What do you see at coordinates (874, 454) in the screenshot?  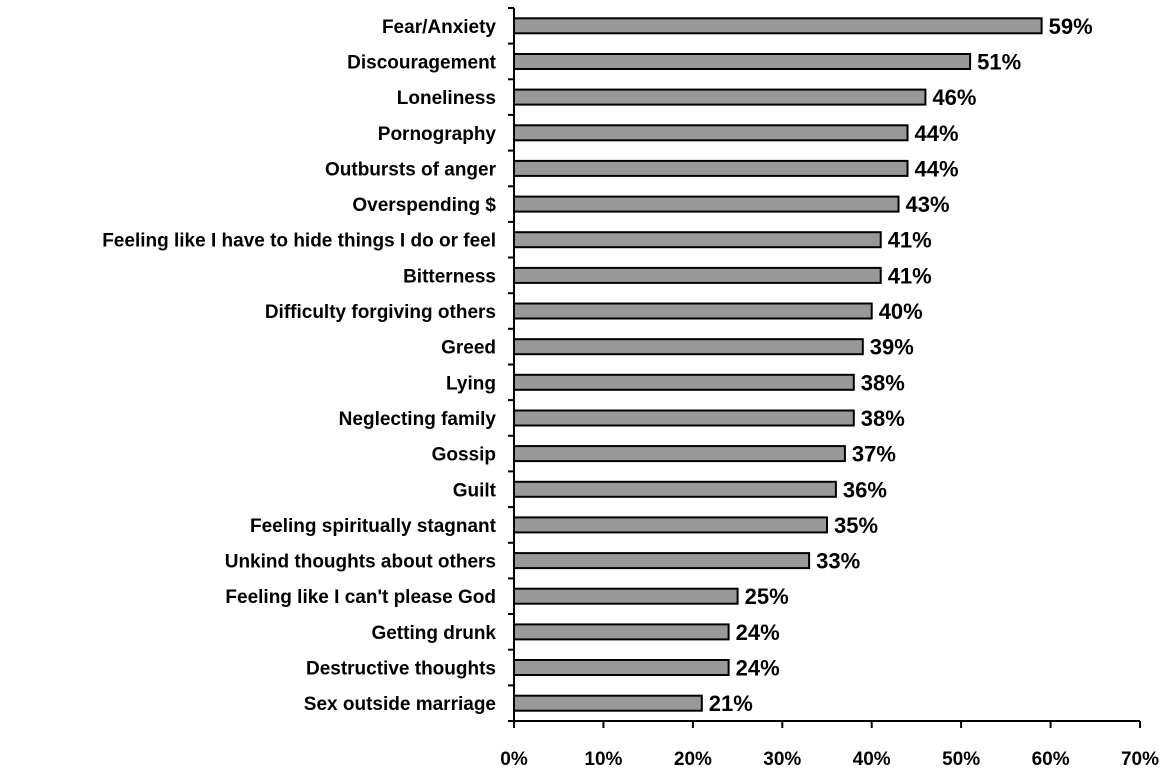 I see `data-label: 37%` at bounding box center [874, 454].